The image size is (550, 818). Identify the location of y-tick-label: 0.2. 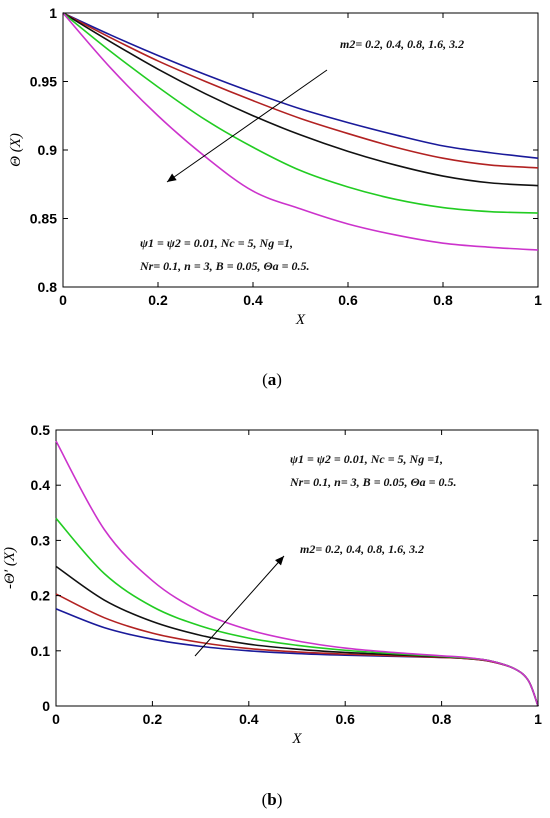
(41, 596).